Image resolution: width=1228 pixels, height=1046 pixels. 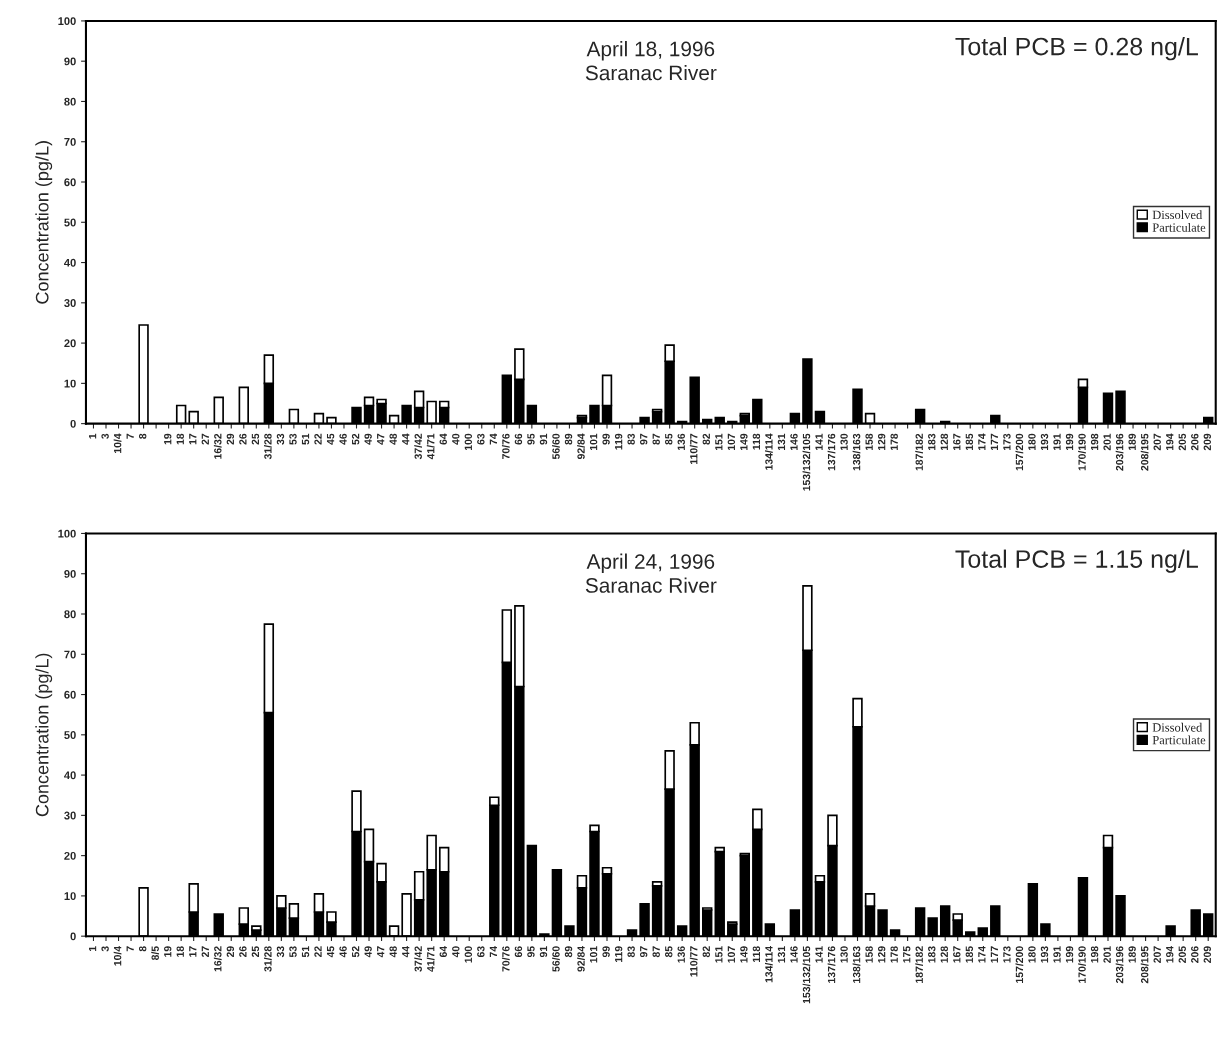 I want to click on x-tick-label: 141, so click(x=819, y=954).